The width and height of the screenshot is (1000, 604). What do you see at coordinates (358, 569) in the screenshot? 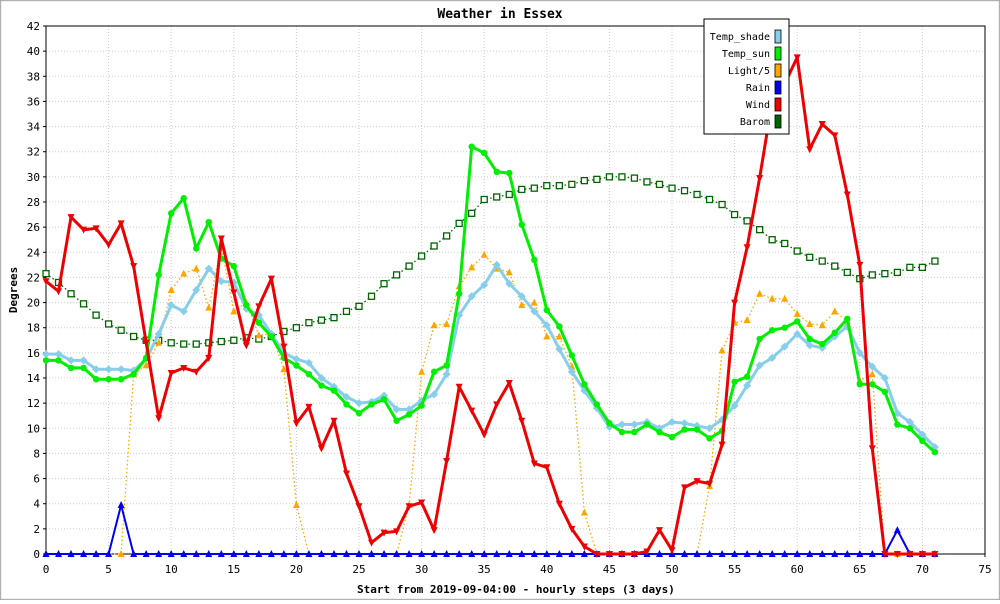
I see `x-tick-label: 25` at bounding box center [358, 569].